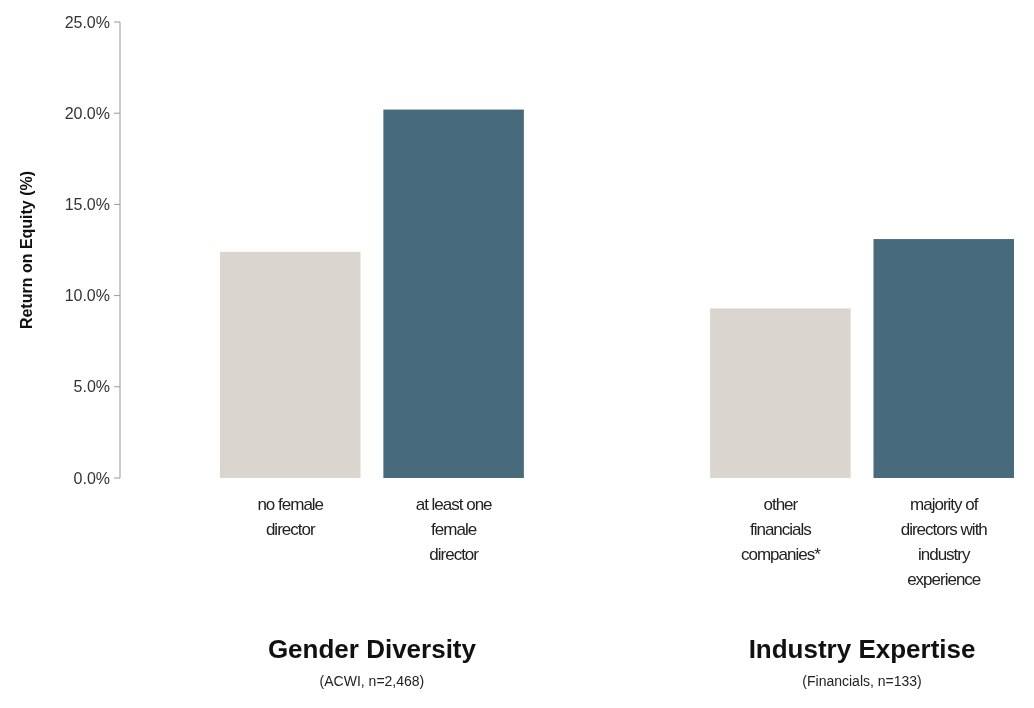 The height and width of the screenshot is (708, 1034). Describe the element at coordinates (862, 649) in the screenshot. I see `text: Industry Expertise` at that location.